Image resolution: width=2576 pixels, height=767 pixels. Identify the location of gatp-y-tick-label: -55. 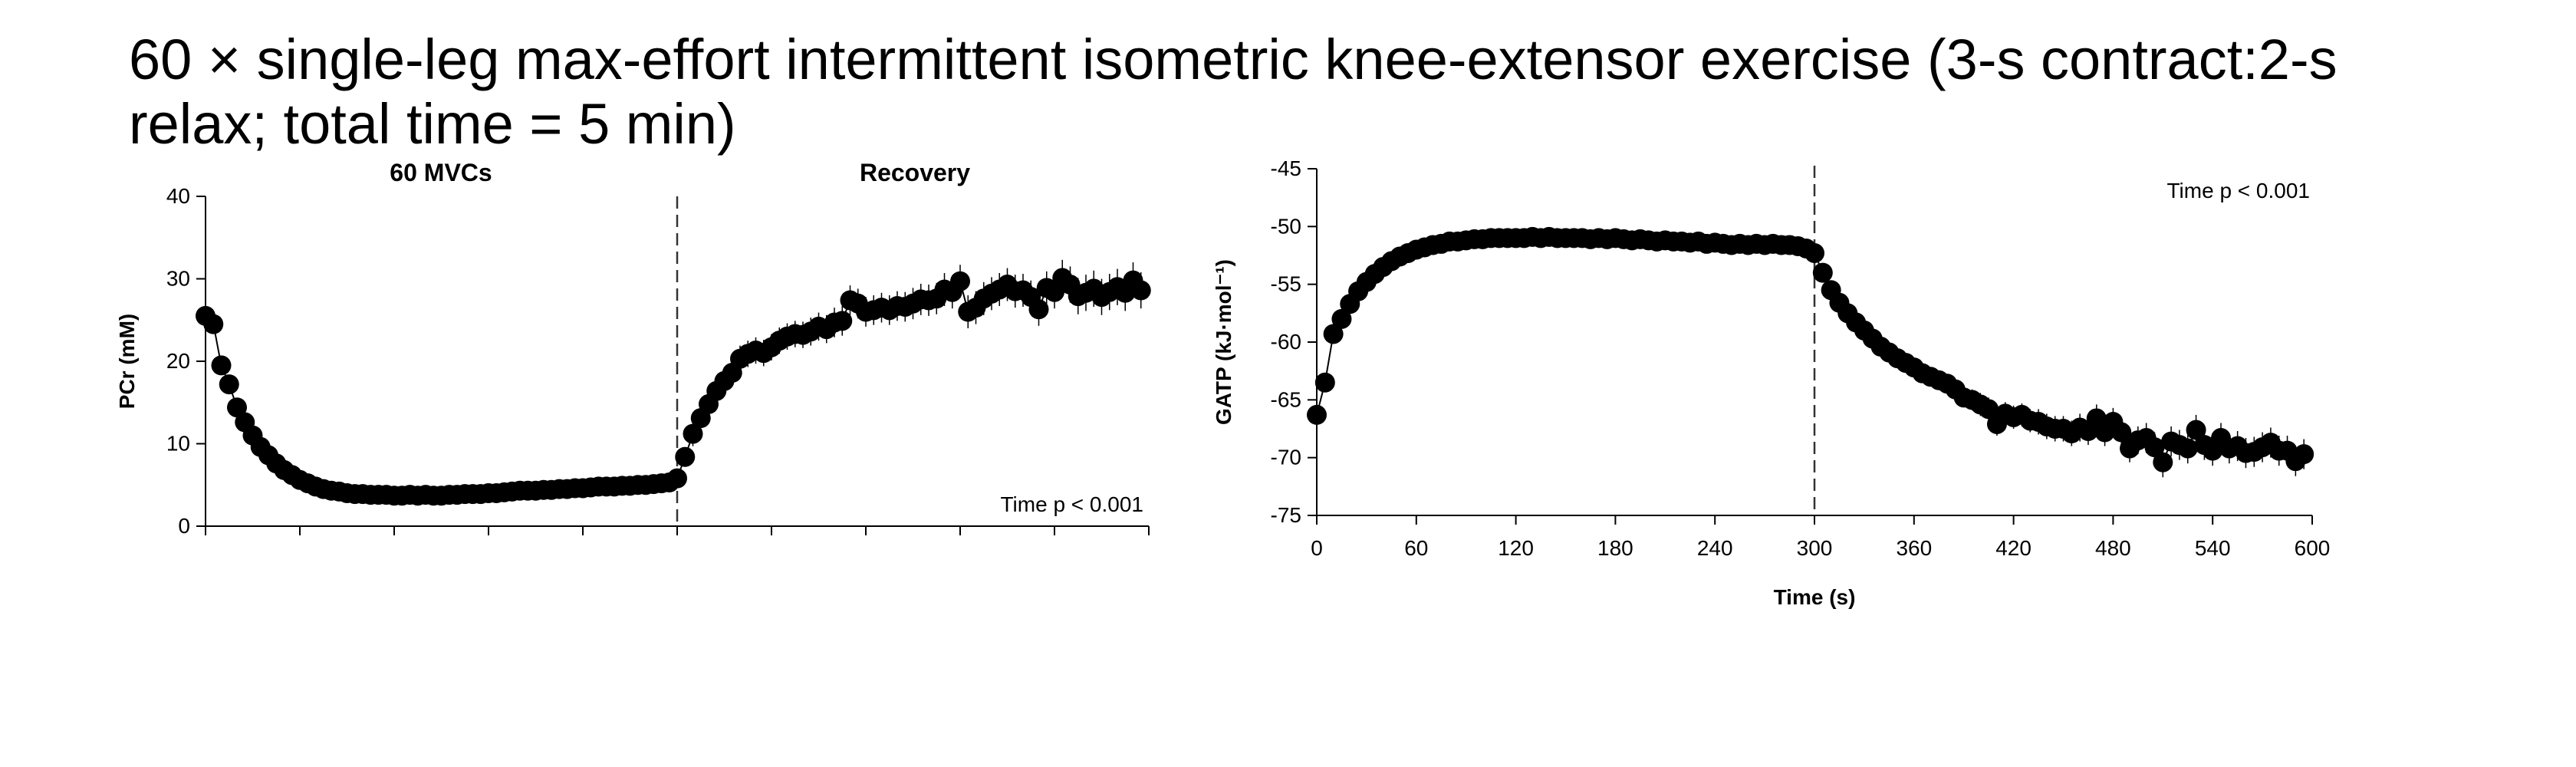
(1286, 284).